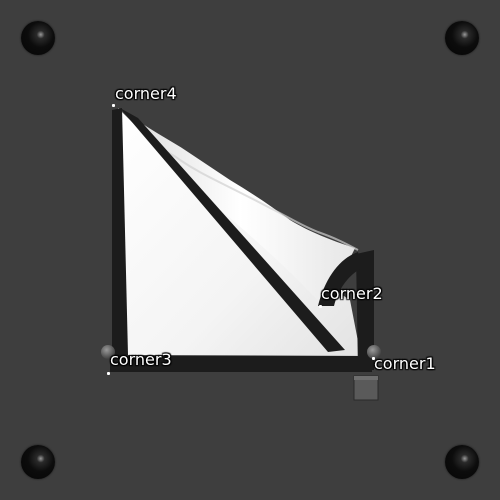 Image resolution: width=500 pixels, height=500 pixels. Describe the element at coordinates (366, 388) in the screenshot. I see `cube-icon` at that location.